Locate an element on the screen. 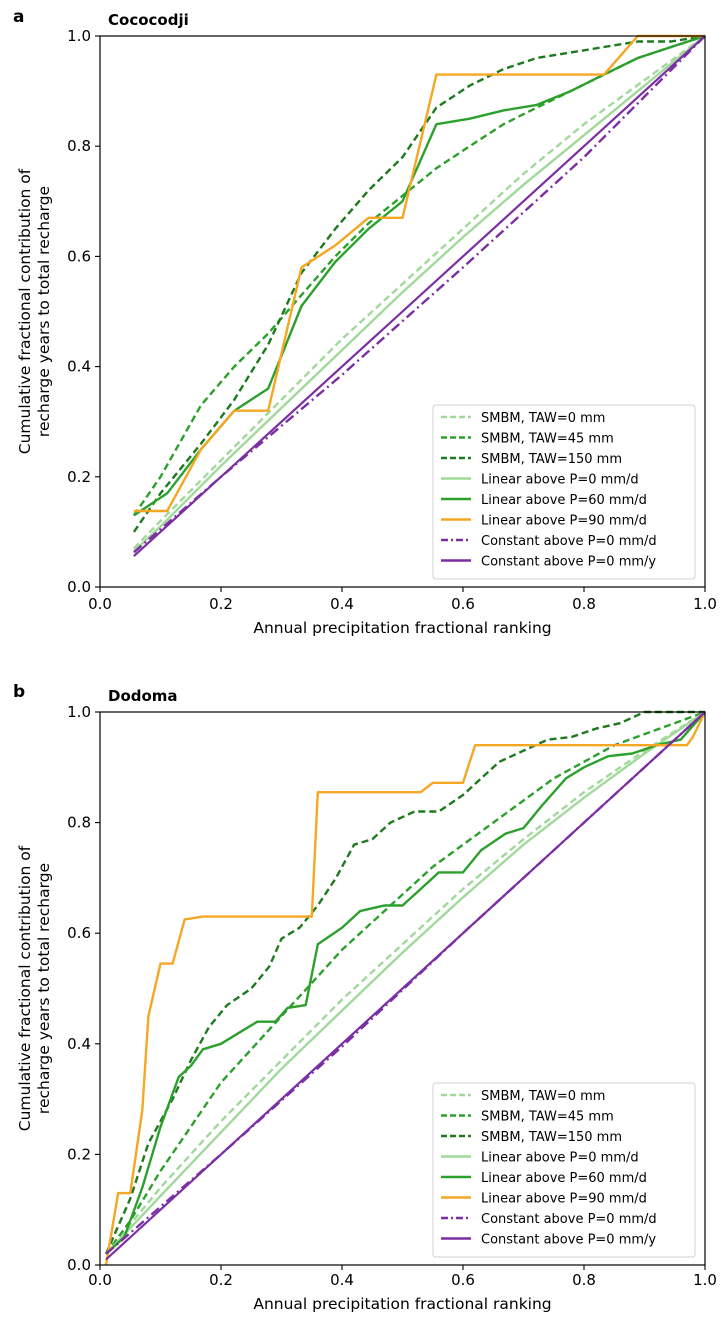 Image resolution: width=722 pixels, height=1322 pixels. chart-title: Cococodji is located at coordinates (148, 20).